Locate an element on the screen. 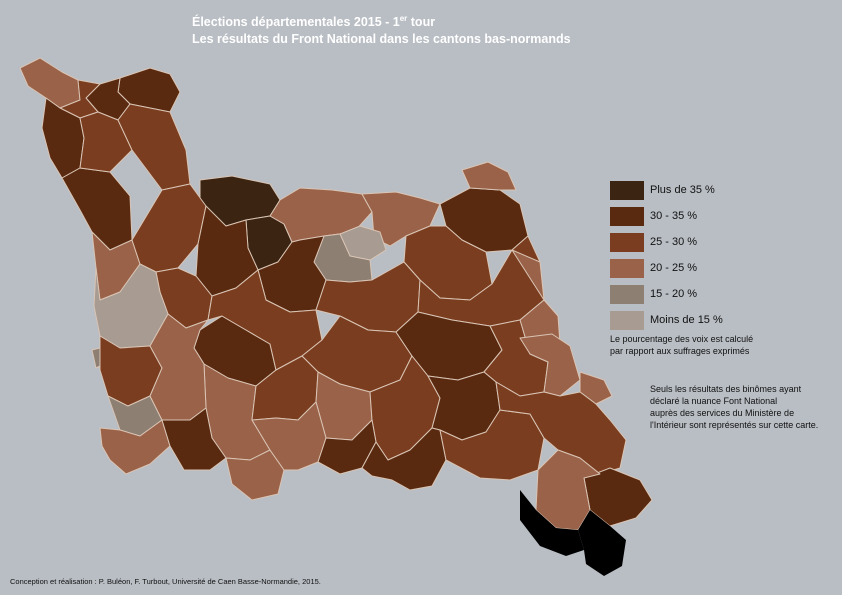 This screenshot has width=842, height=595. canton-saint-hilaire is located at coordinates (596, 388).